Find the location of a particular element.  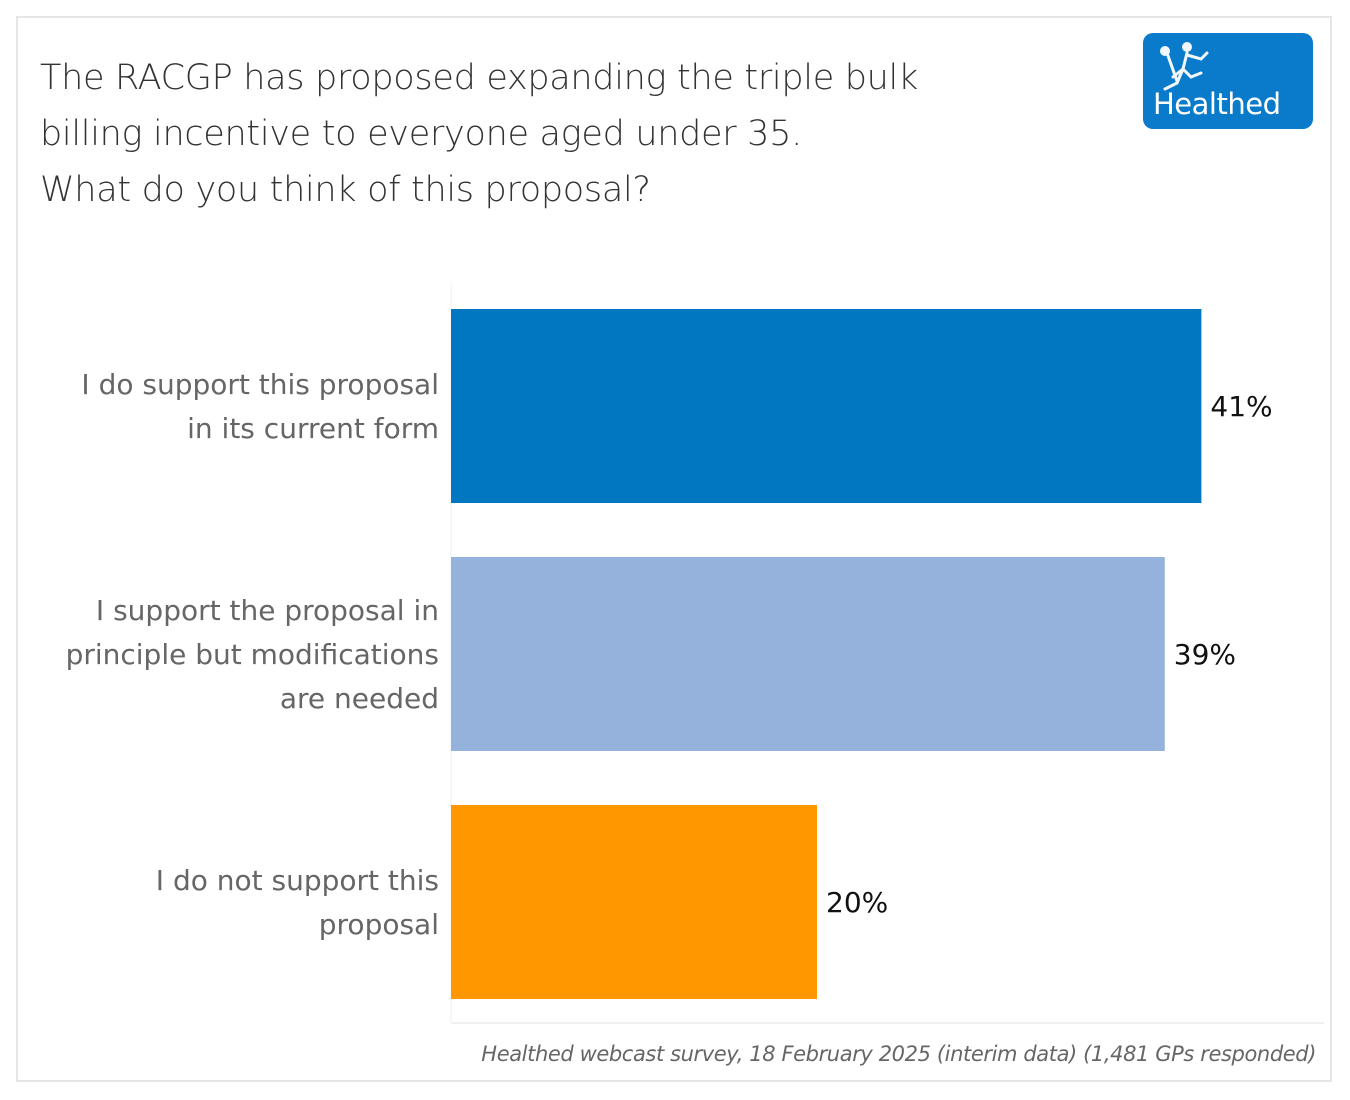

category-label-line: are needed is located at coordinates (359, 698).